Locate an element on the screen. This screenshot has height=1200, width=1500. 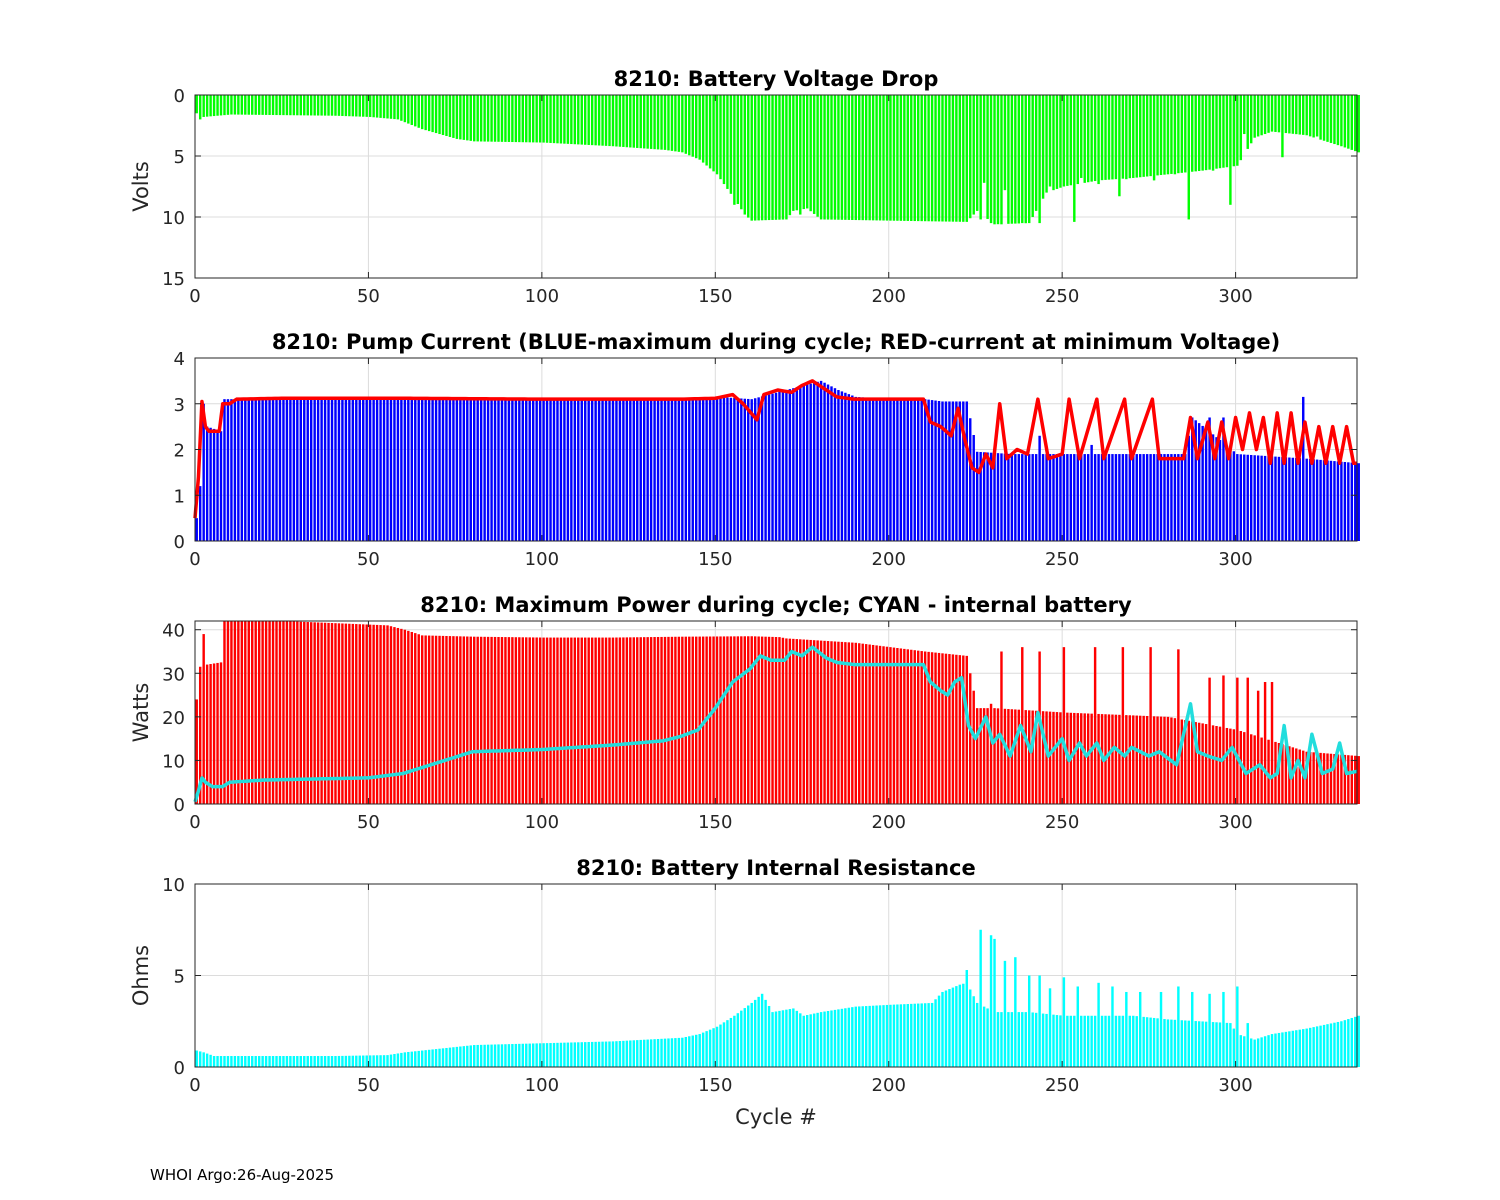
y-tick-label: 30 is located at coordinates (173, 674).